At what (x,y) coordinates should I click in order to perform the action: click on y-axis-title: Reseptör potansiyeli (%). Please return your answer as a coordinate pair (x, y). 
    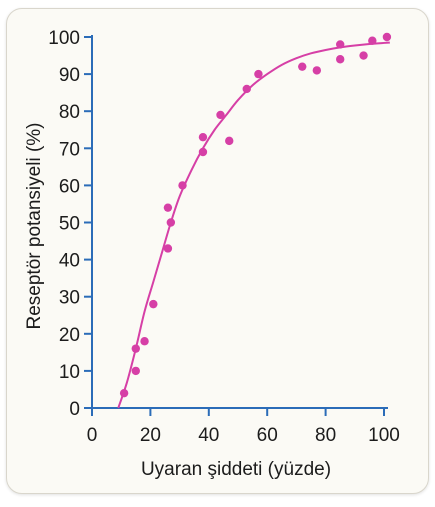
    Looking at the image, I should click on (34, 226).